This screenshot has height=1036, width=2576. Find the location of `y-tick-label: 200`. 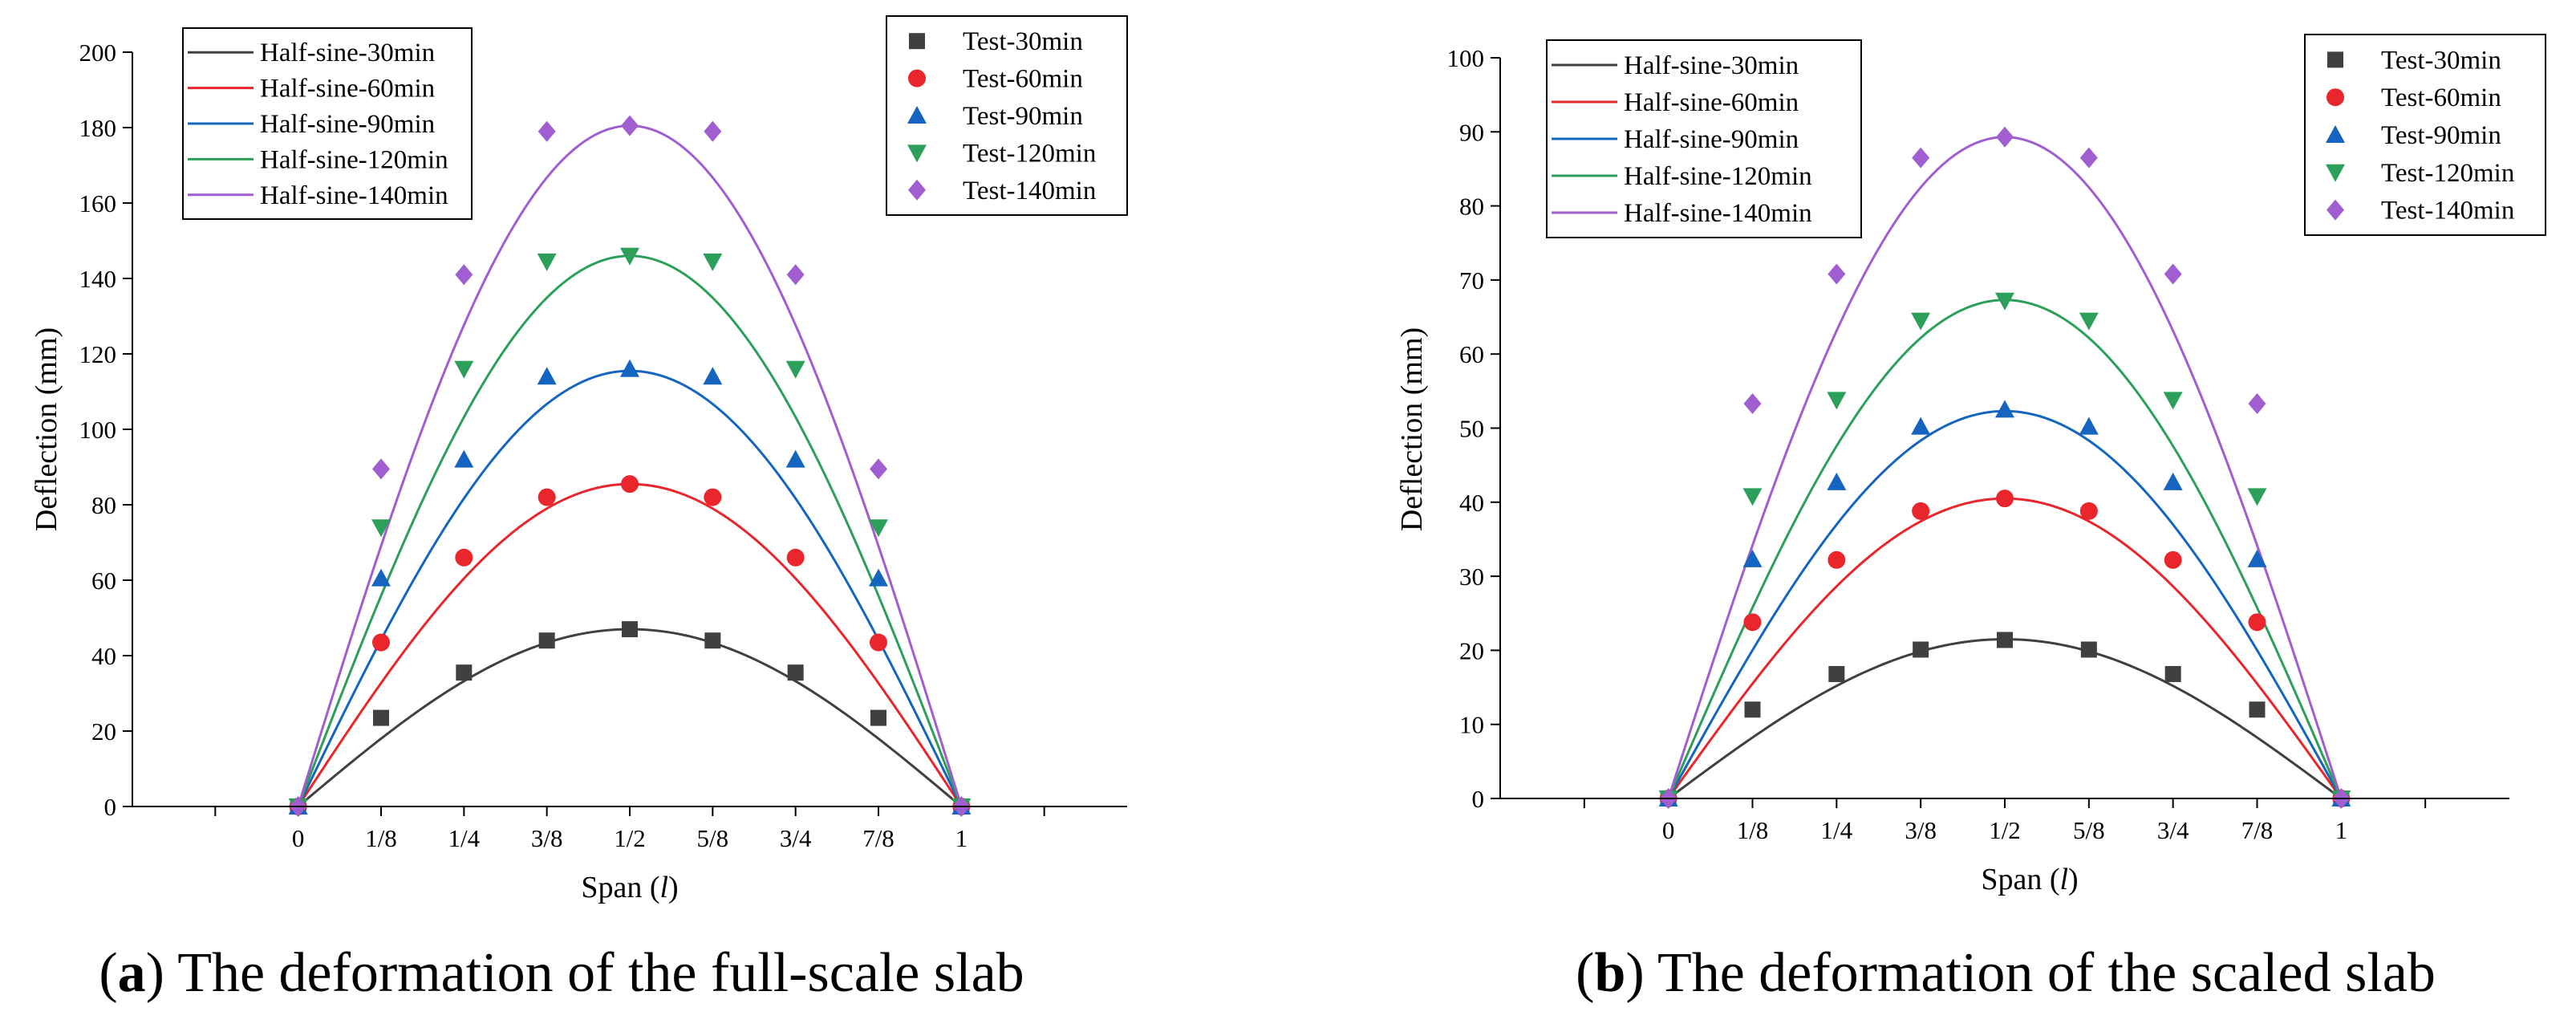

y-tick-label: 200 is located at coordinates (98, 53).